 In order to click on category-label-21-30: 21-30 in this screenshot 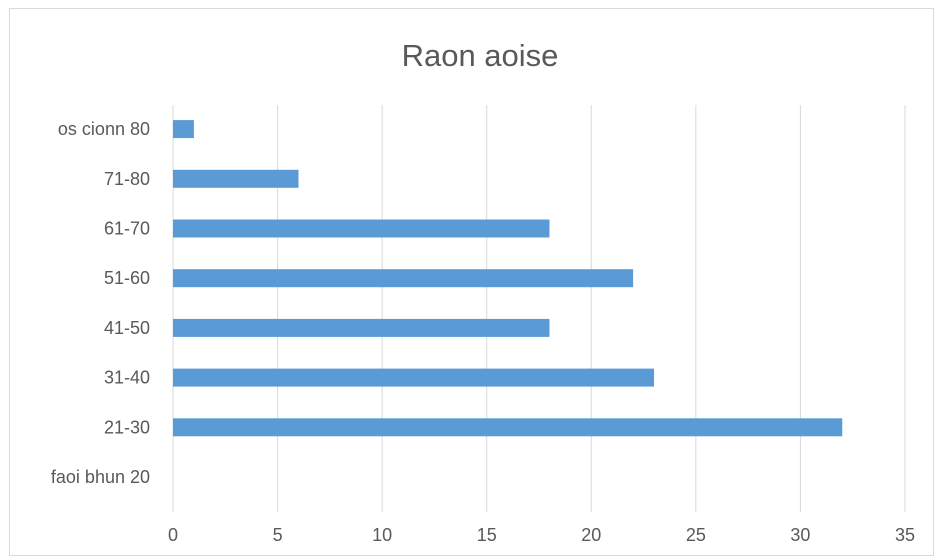, I will do `click(127, 427)`.